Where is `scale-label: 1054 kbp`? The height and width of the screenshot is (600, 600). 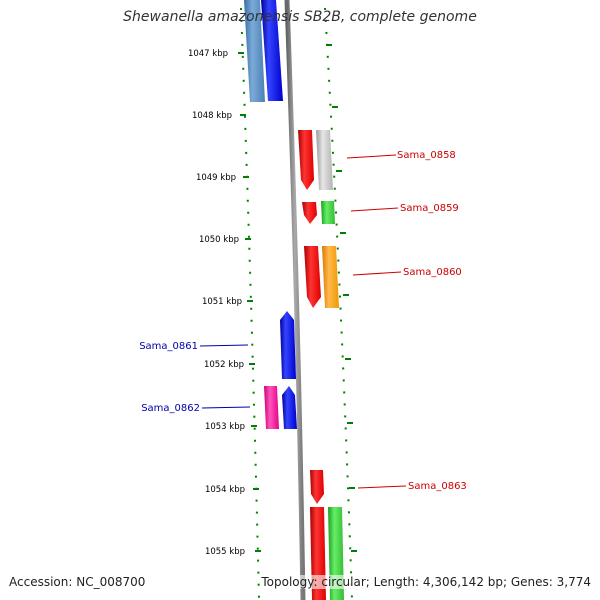
scale-label: 1054 kbp is located at coordinates (225, 490).